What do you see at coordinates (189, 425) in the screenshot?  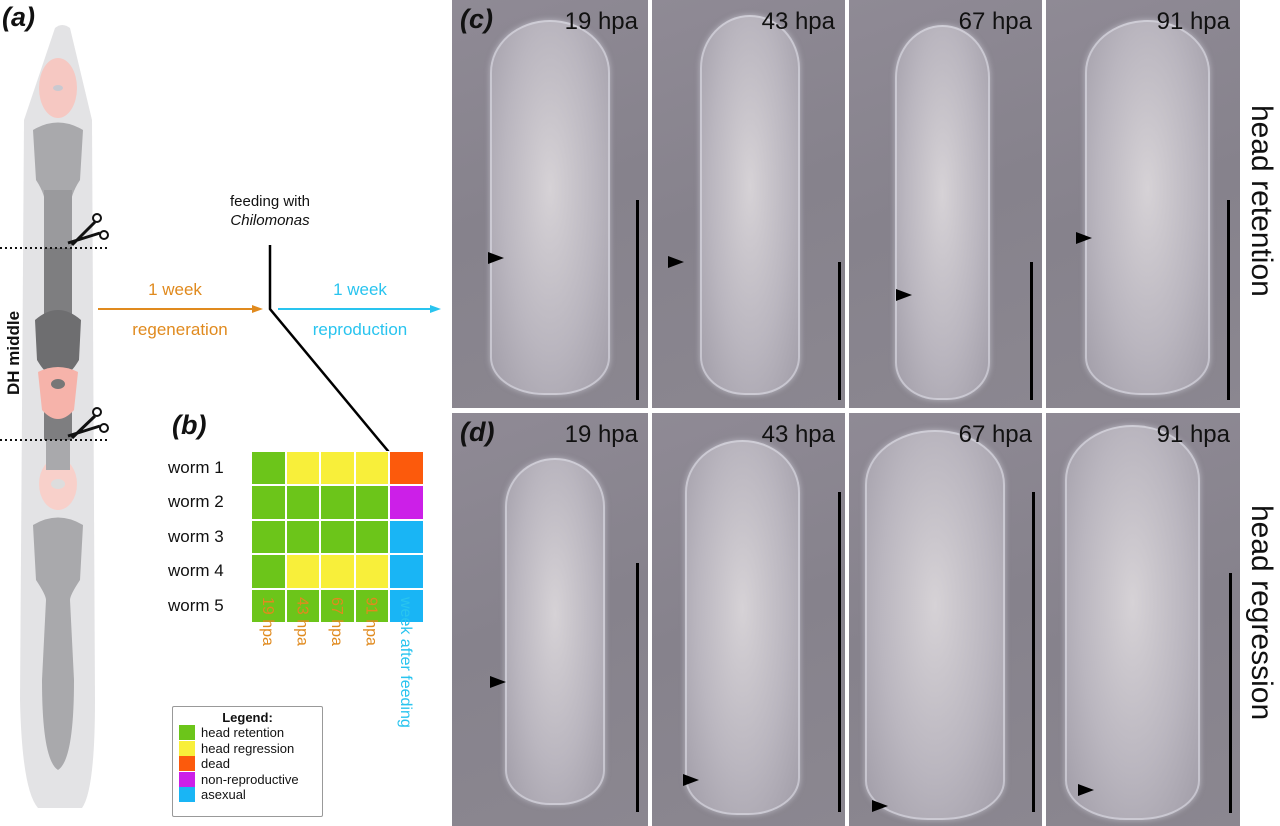 I see `panel-label-b: (b)` at bounding box center [189, 425].